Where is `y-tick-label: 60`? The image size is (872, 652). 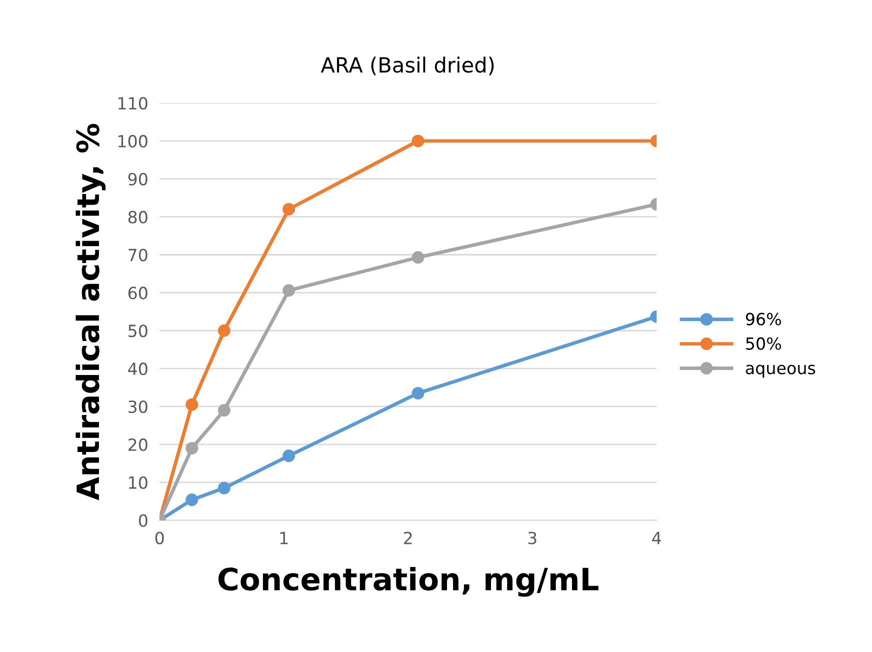
y-tick-label: 60 is located at coordinates (138, 293).